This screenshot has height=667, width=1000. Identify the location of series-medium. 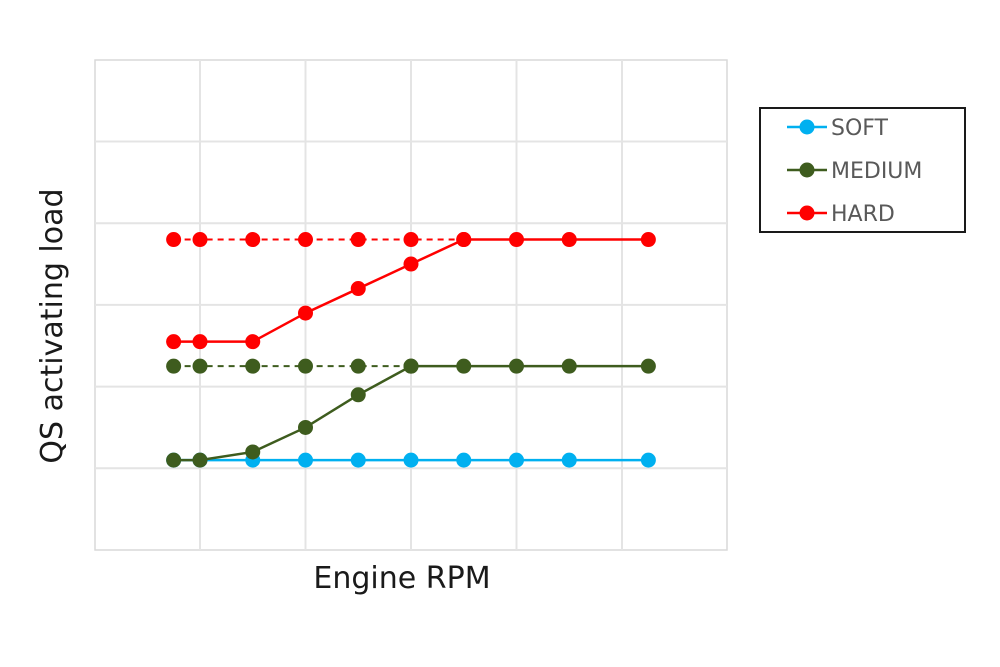
(411, 413).